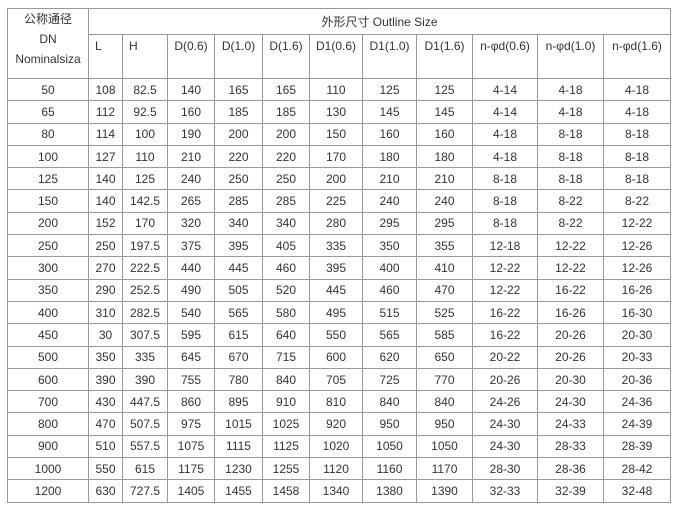  Describe the element at coordinates (637, 446) in the screenshot. I see `table-cell: 28-39` at that location.